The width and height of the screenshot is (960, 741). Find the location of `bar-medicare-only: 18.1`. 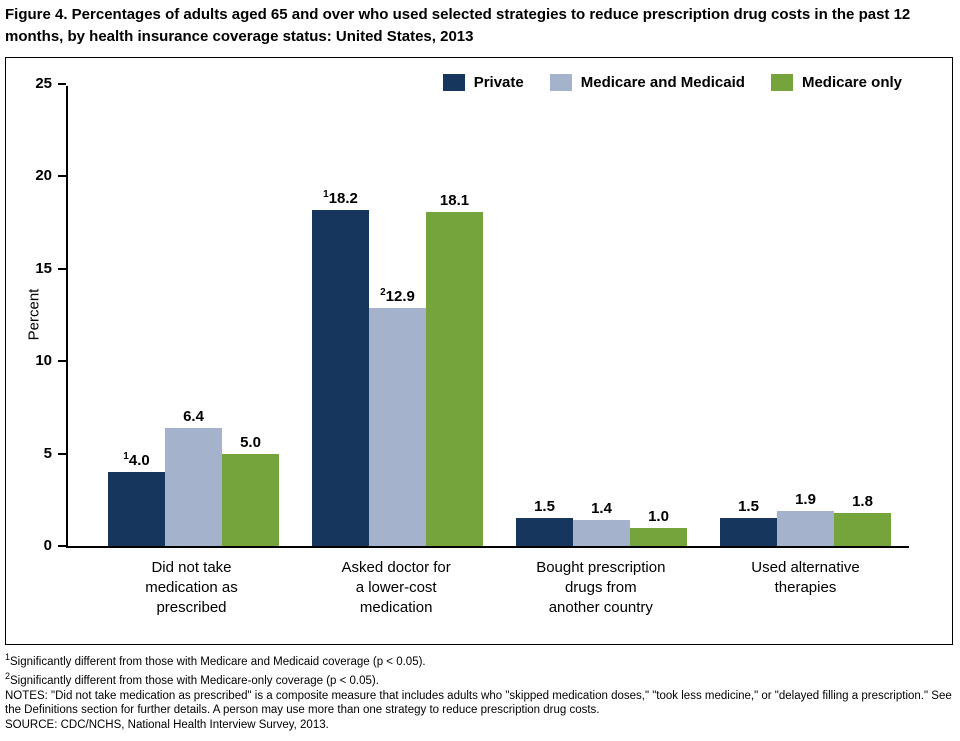

bar-medicare-only: 18.1 is located at coordinates (454, 369).